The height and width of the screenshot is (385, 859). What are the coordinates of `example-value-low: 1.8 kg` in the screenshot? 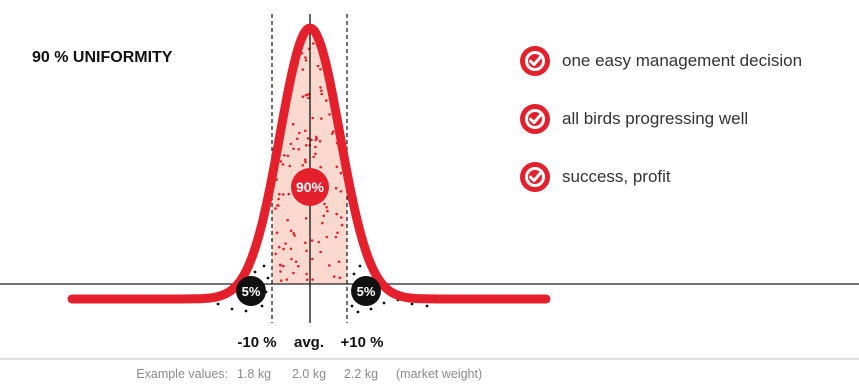 It's located at (254, 374).